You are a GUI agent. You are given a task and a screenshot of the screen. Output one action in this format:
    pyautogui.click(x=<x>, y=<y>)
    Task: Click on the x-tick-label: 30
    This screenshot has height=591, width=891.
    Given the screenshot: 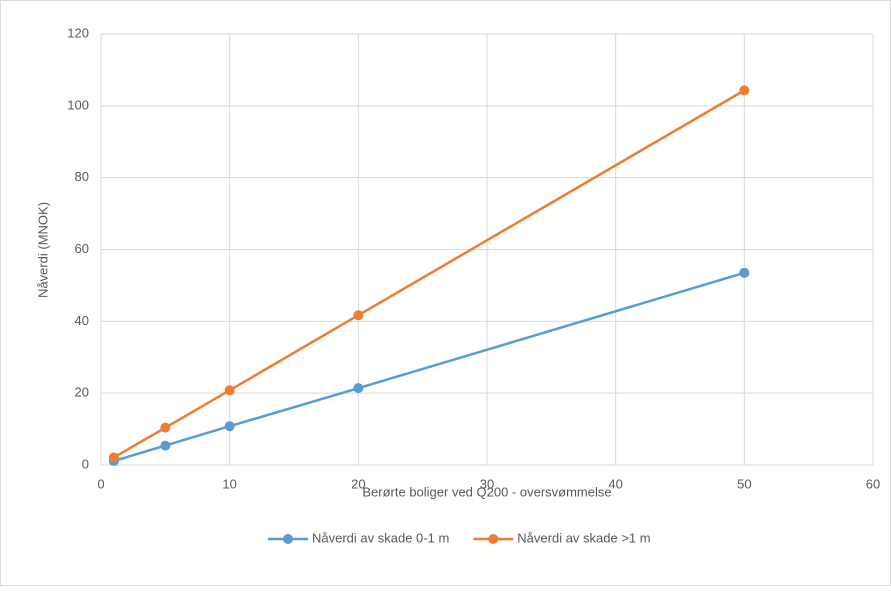 What is the action you would take?
    pyautogui.click(x=487, y=483)
    